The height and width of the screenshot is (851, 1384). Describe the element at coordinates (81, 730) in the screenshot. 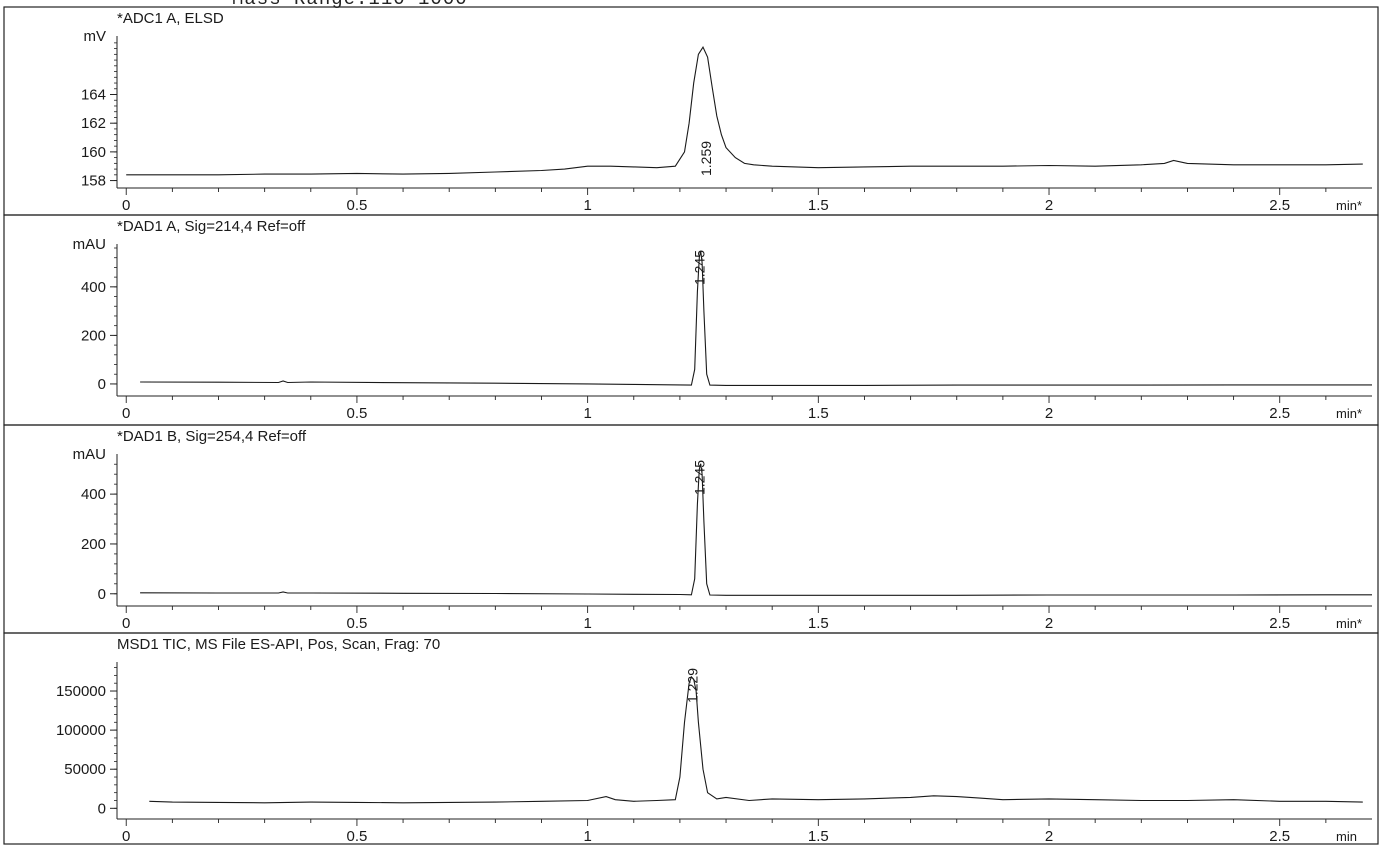

I see `y-tick-label: 100000` at that location.